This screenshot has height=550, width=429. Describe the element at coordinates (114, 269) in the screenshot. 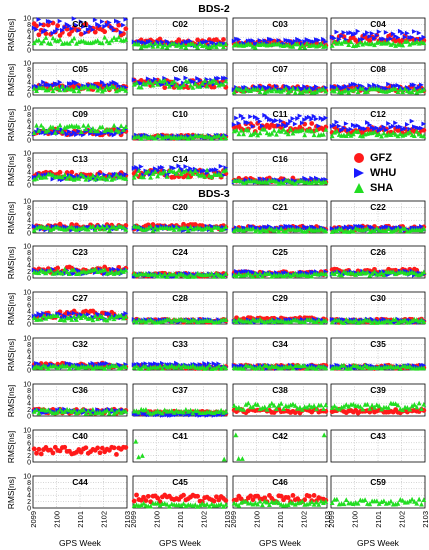

I see `marker-c23-whu` at that location.